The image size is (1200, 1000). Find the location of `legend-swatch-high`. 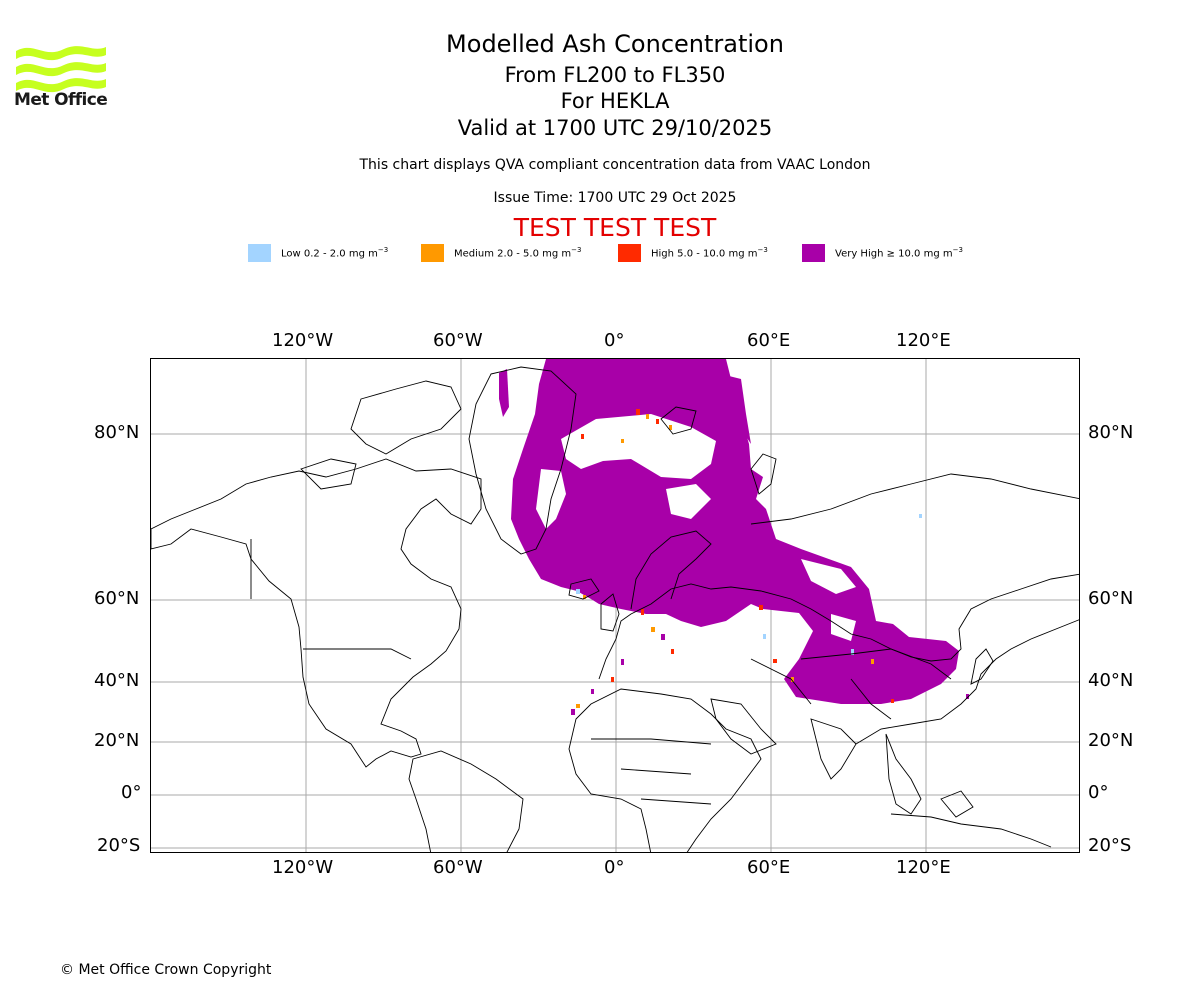

legend-swatch-high is located at coordinates (629, 253).